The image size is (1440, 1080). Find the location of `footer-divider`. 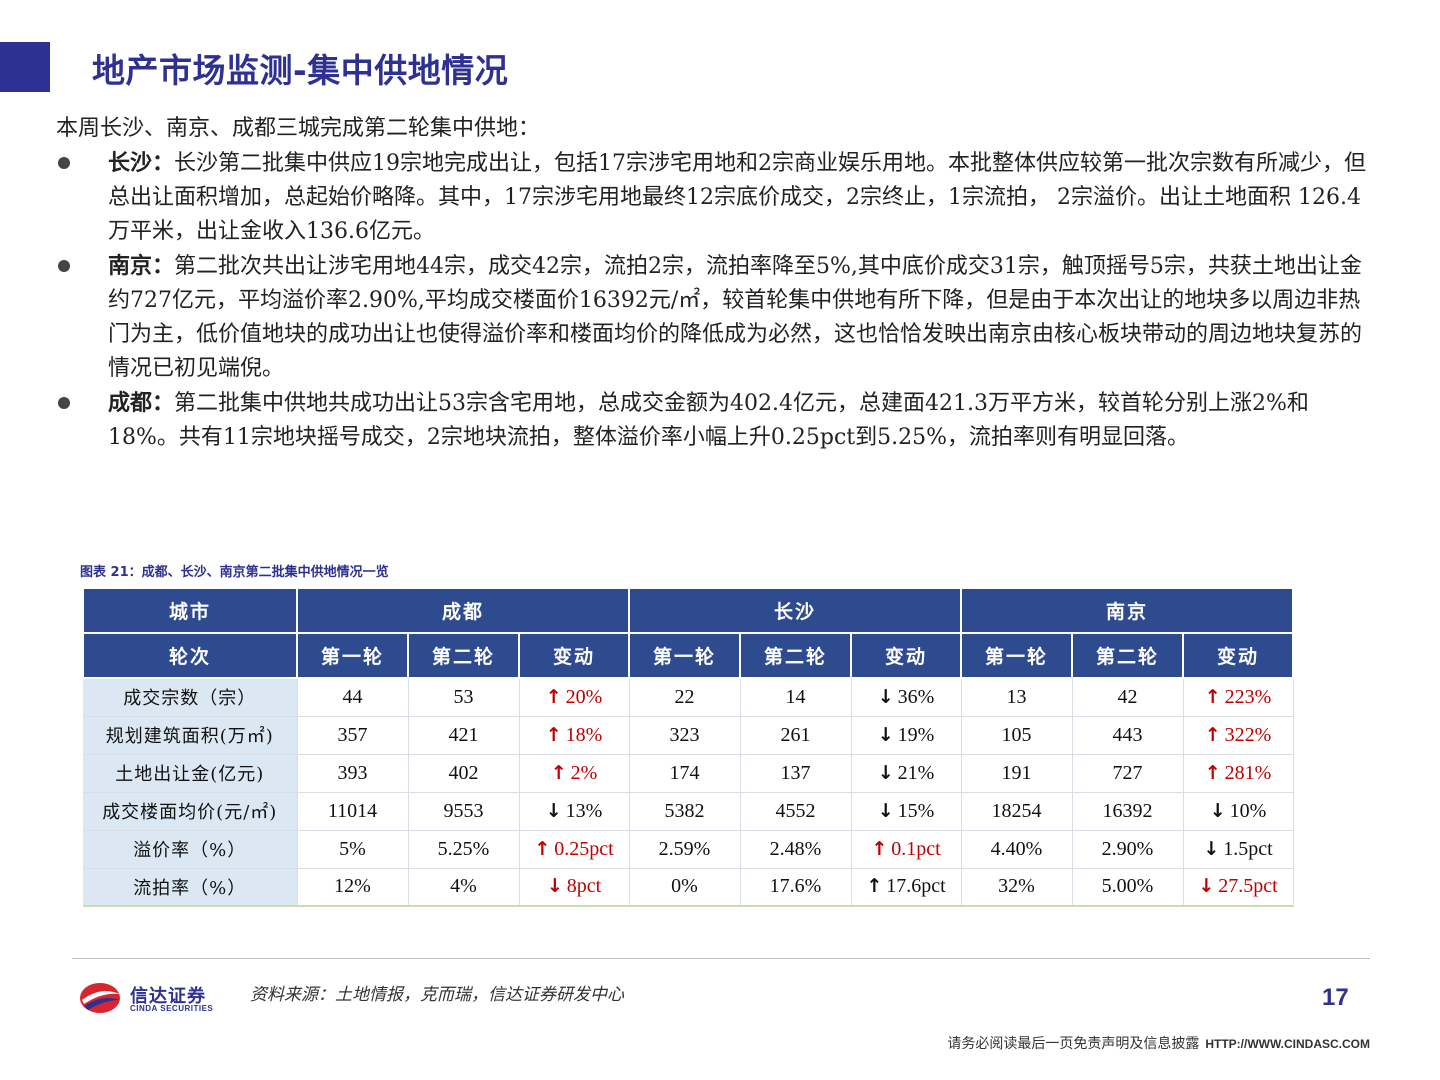

footer-divider is located at coordinates (721, 958).